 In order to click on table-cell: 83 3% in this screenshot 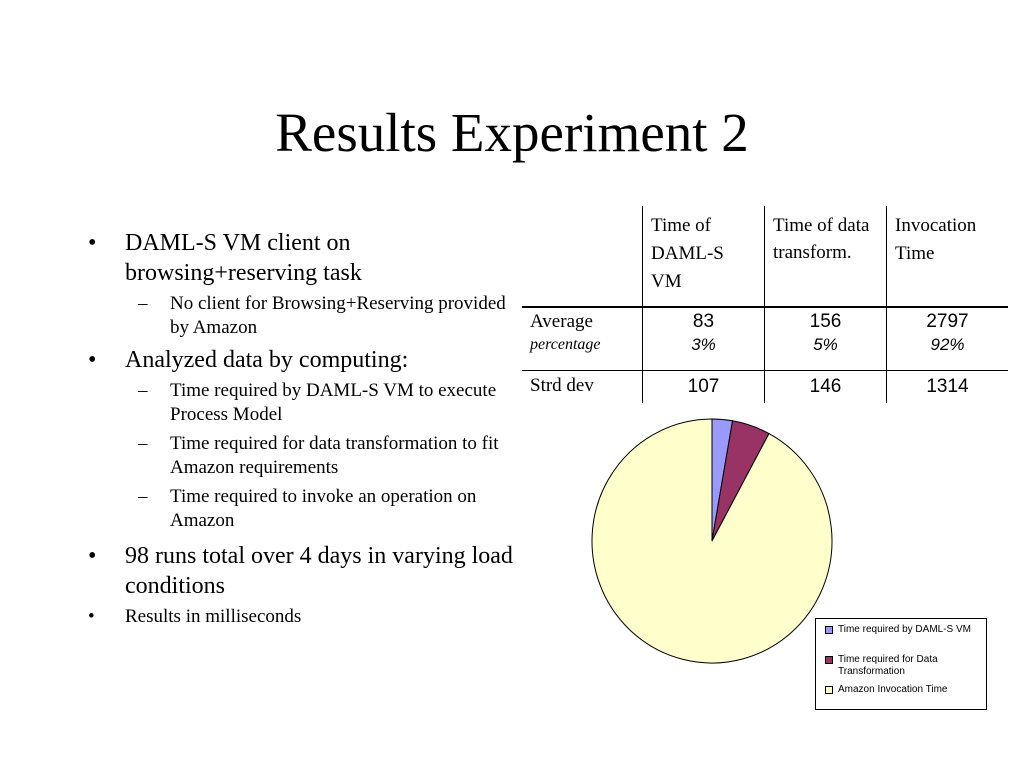, I will do `click(703, 338)`.